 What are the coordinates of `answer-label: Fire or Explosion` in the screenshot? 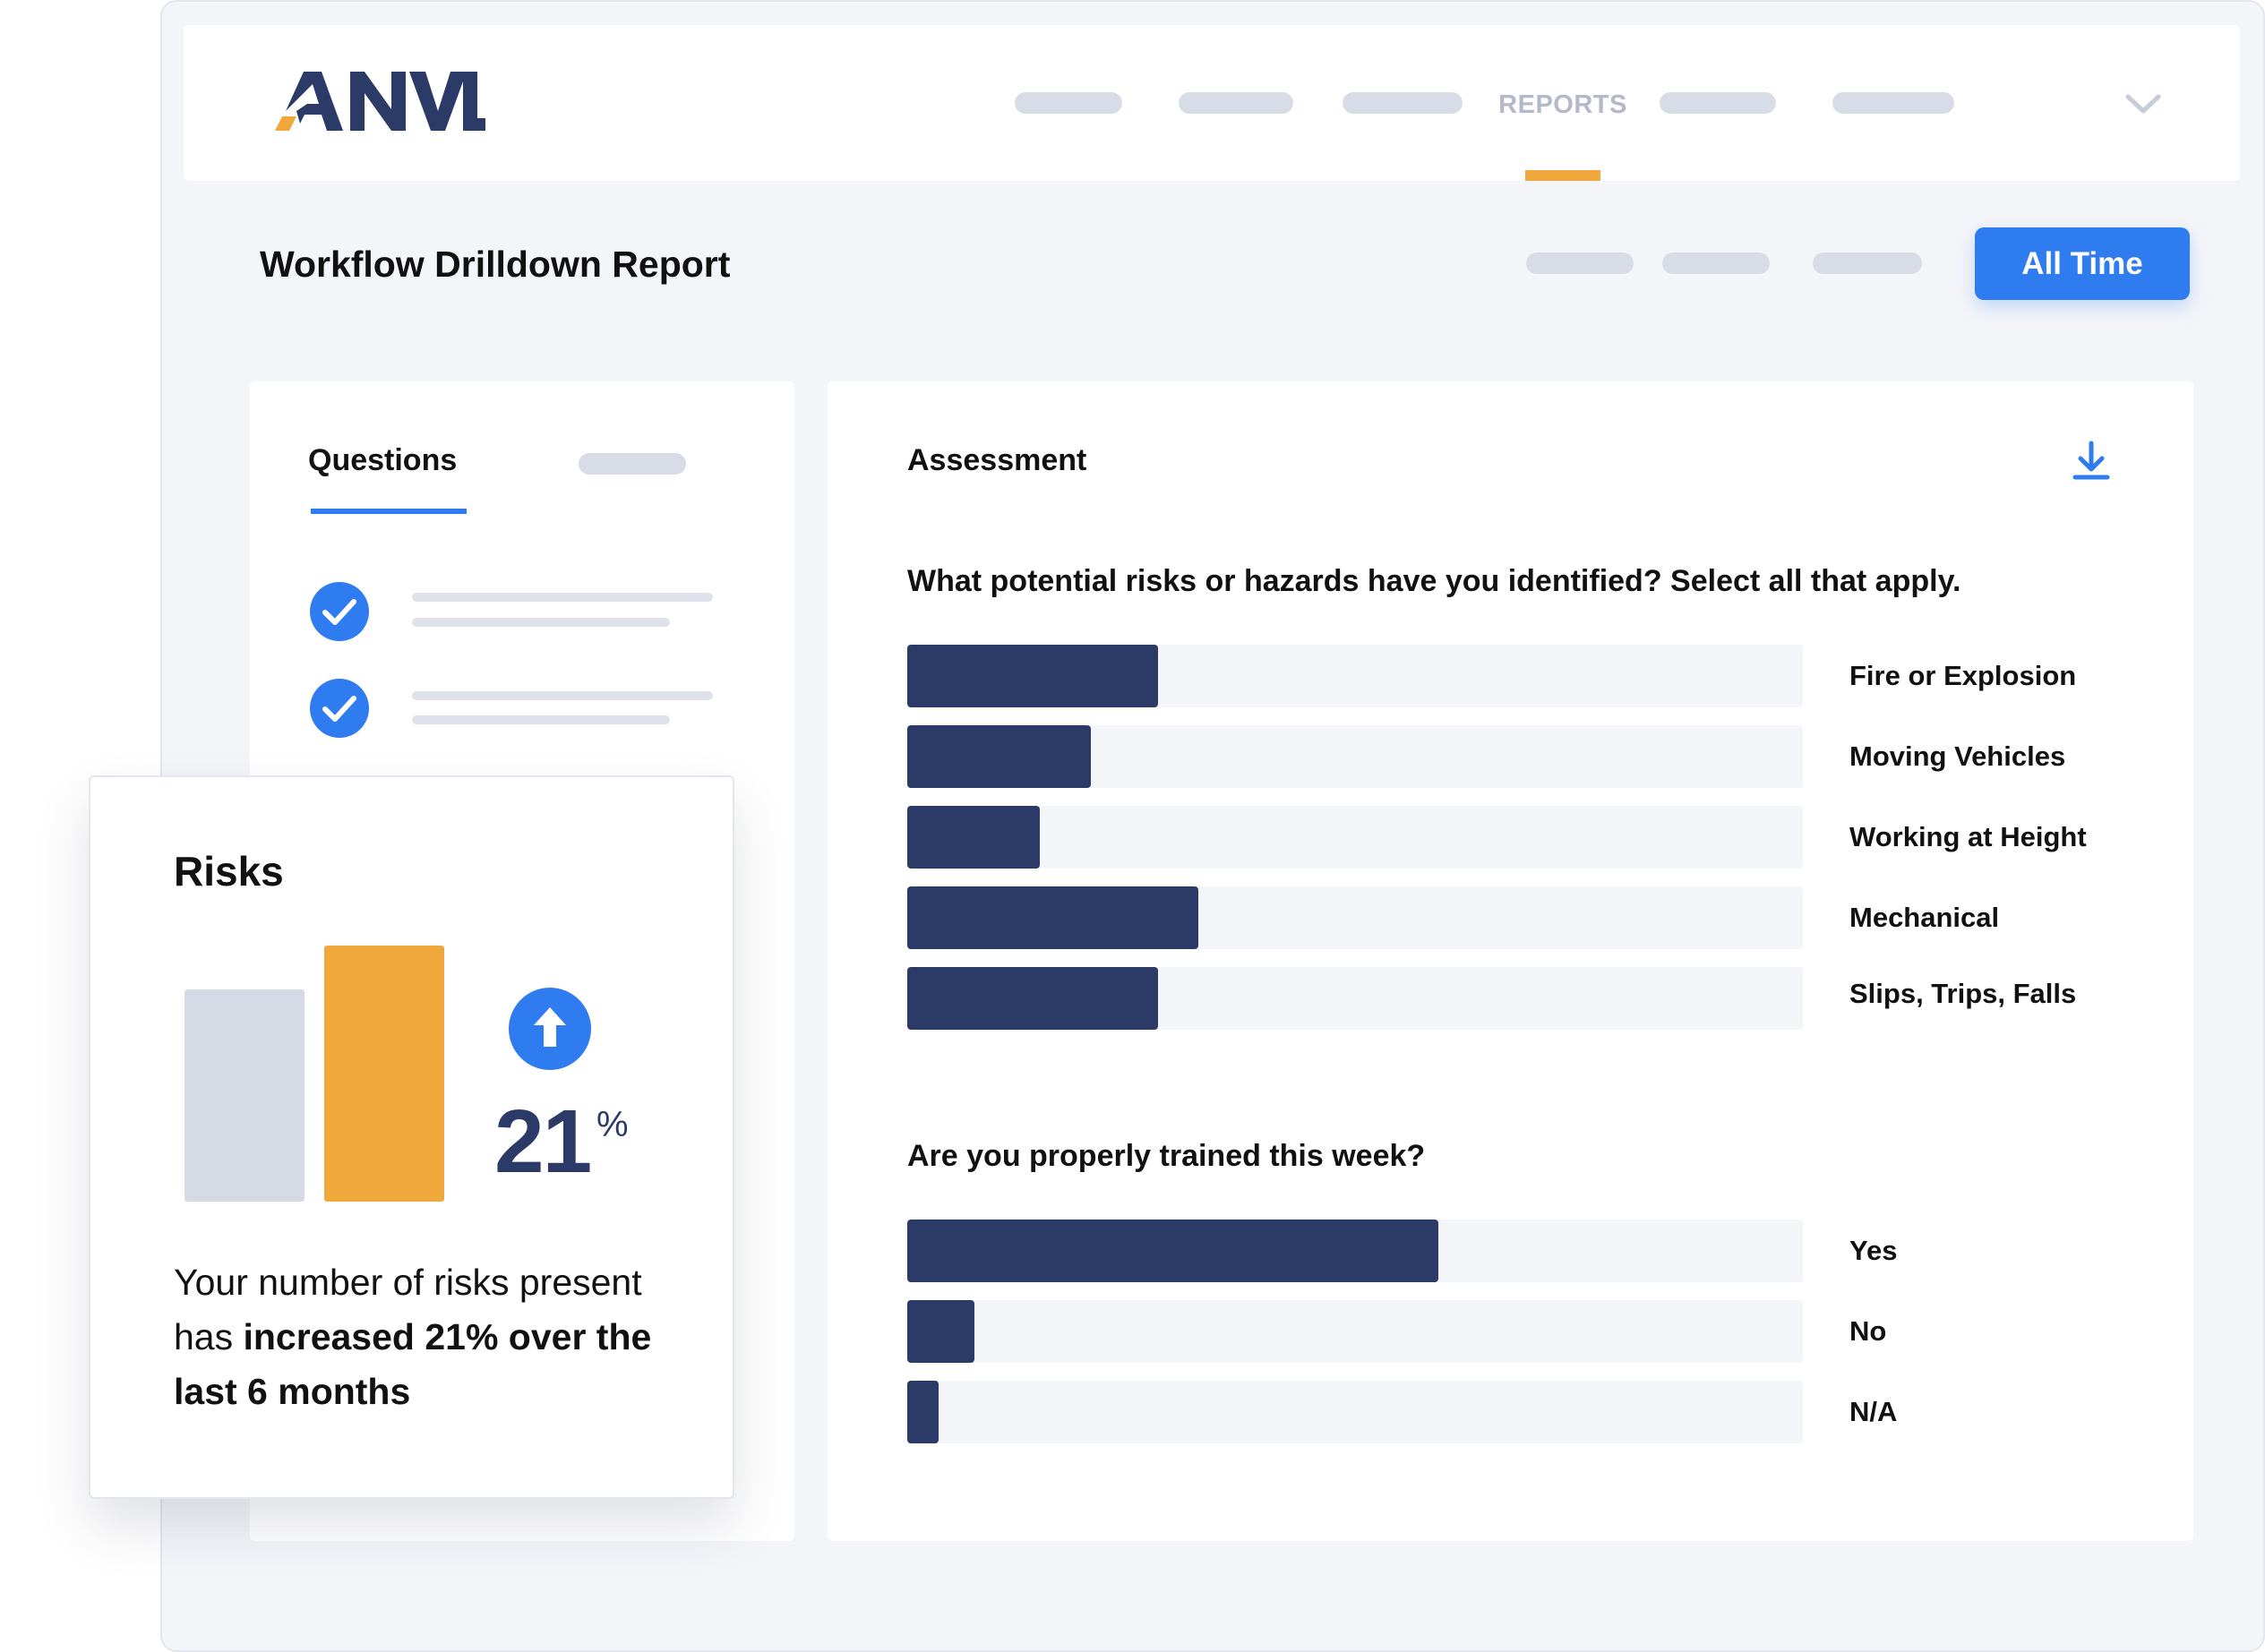 It's located at (1963, 675).